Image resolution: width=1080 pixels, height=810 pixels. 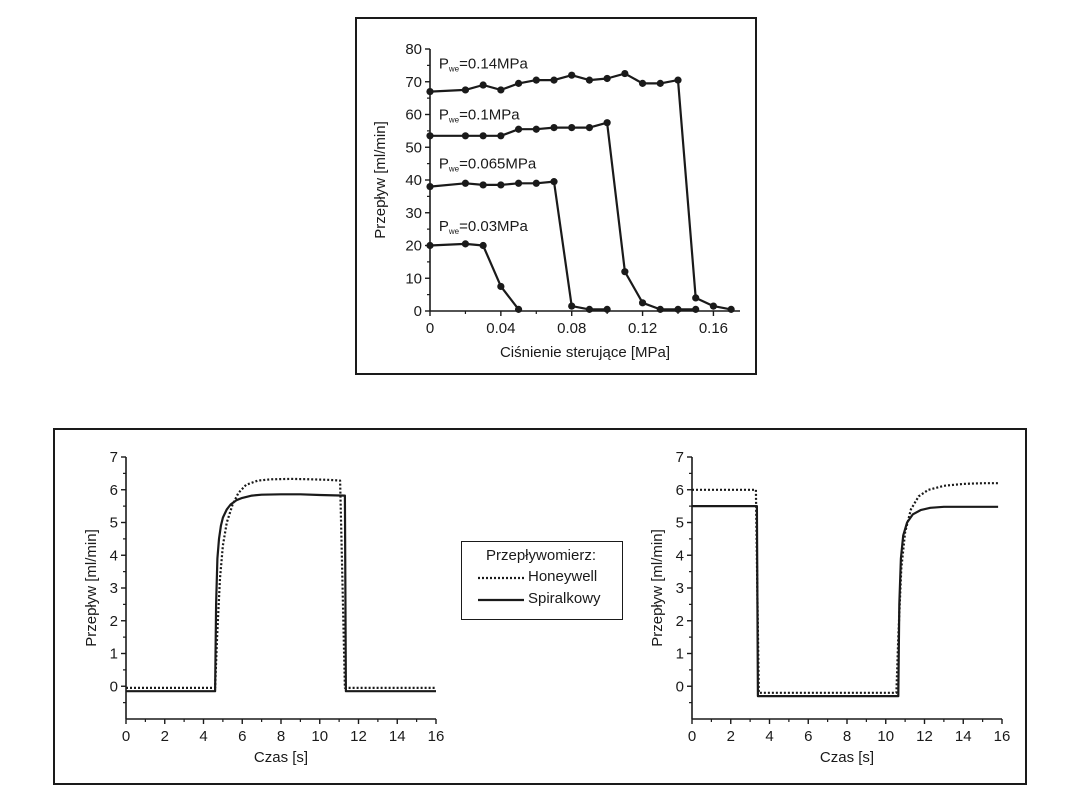 I want to click on legend: Przepływomierz: Honeywell Spiralkowy, so click(x=542, y=580).